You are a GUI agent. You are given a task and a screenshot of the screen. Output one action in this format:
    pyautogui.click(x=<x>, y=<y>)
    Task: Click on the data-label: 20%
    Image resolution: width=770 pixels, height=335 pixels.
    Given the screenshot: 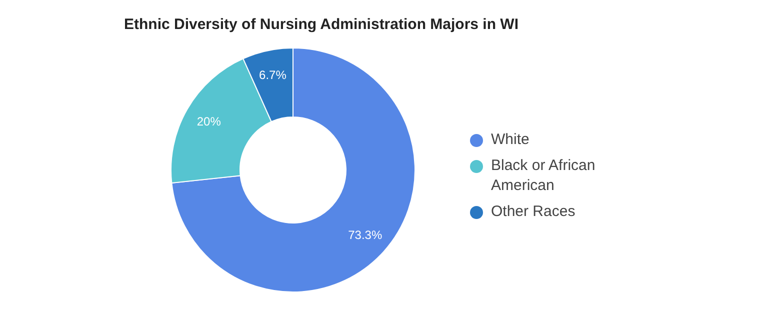 What is the action you would take?
    pyautogui.click(x=209, y=121)
    